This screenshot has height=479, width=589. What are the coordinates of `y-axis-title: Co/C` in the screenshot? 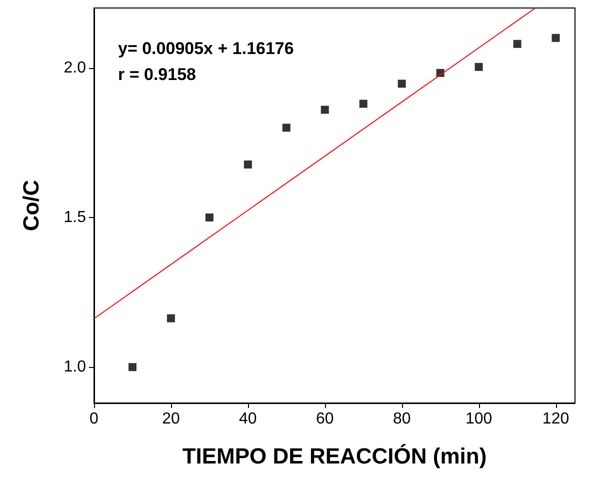 It's located at (31, 206).